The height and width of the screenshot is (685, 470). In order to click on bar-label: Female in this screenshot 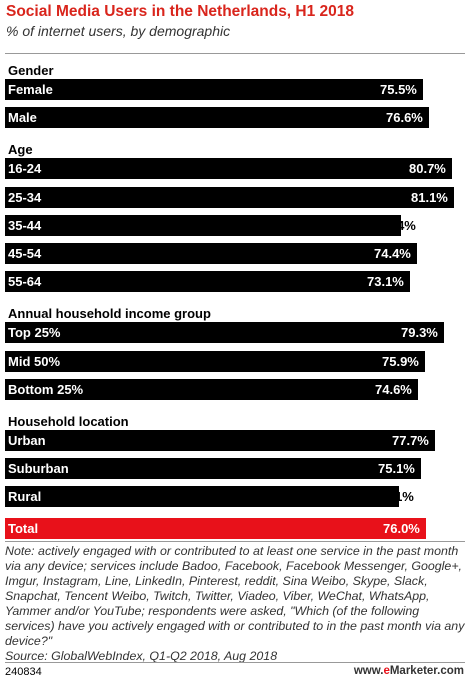, I will do `click(30, 89)`.